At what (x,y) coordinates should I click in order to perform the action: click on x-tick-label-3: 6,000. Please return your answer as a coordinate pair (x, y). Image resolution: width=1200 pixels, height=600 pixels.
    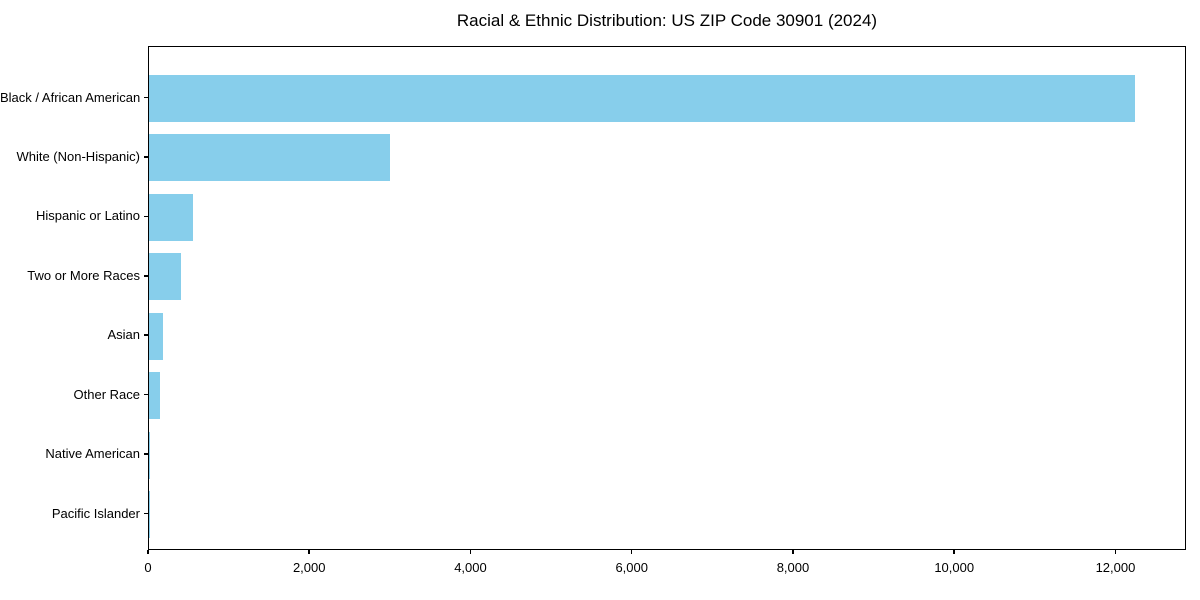
    Looking at the image, I should click on (631, 567).